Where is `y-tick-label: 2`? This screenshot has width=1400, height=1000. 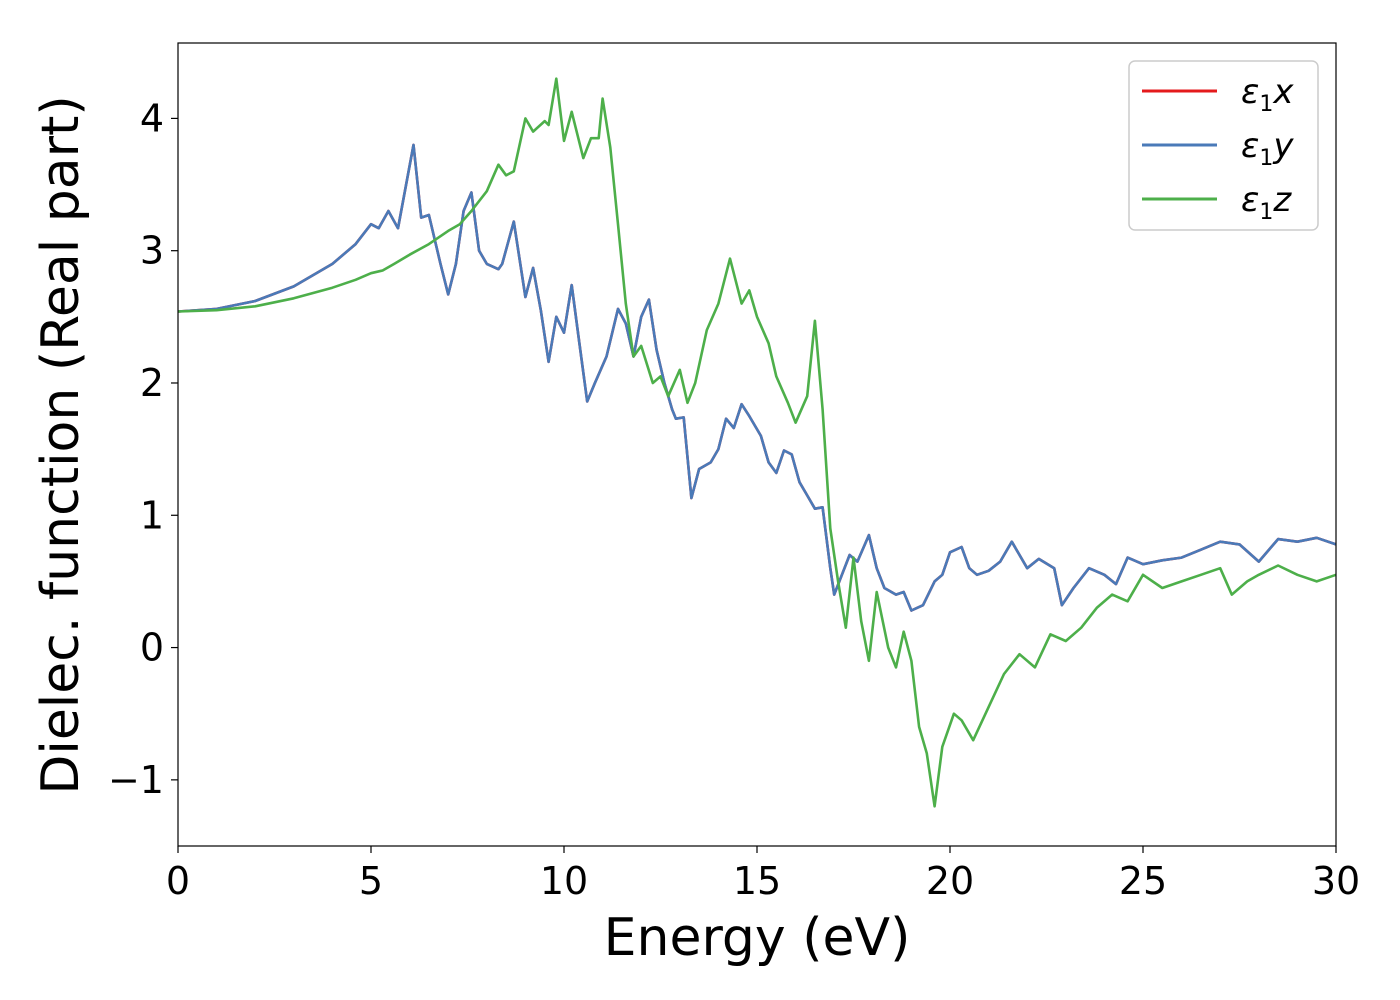
y-tick-label: 2 is located at coordinates (152, 383).